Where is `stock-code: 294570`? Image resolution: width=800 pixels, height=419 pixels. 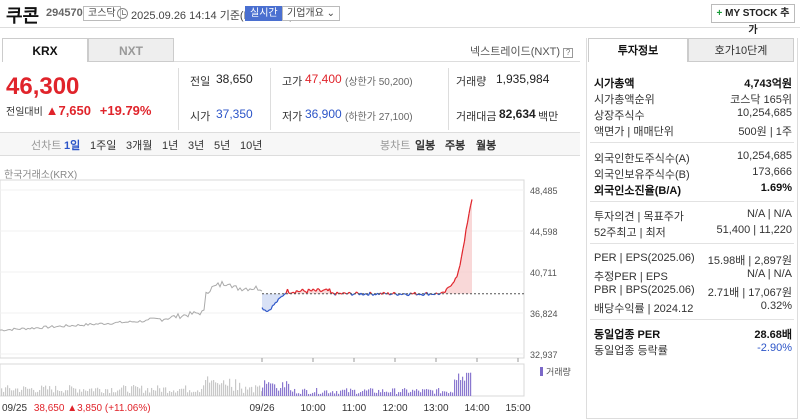
stock-code: 294570 is located at coordinates (64, 13).